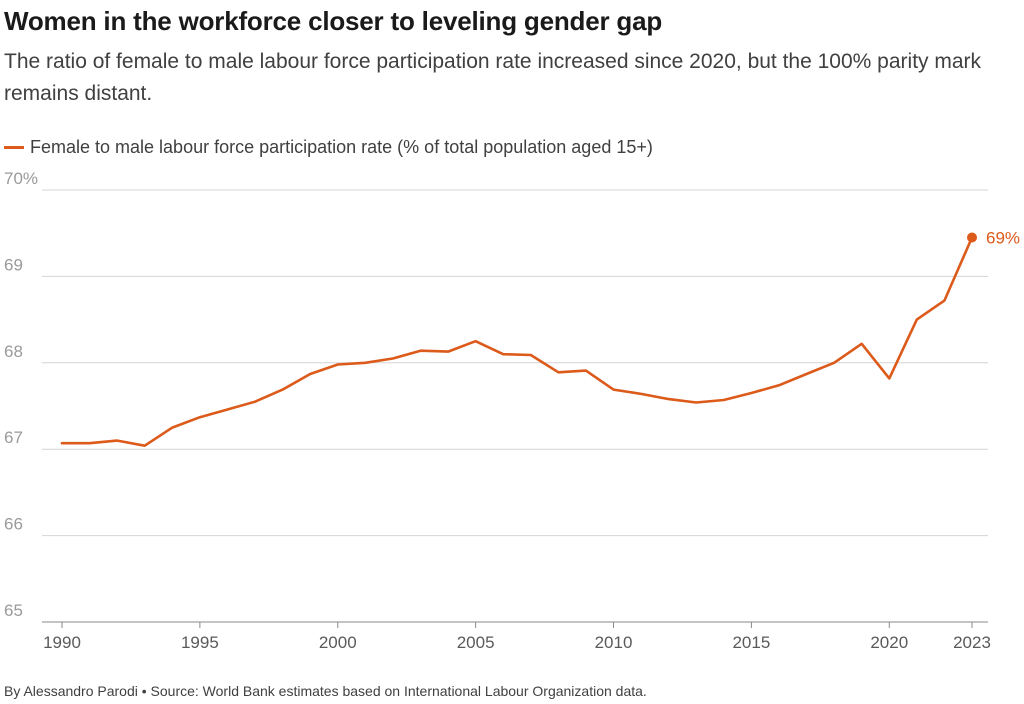 The image size is (1024, 704). Describe the element at coordinates (338, 642) in the screenshot. I see `x-tick-label: 2000` at that location.